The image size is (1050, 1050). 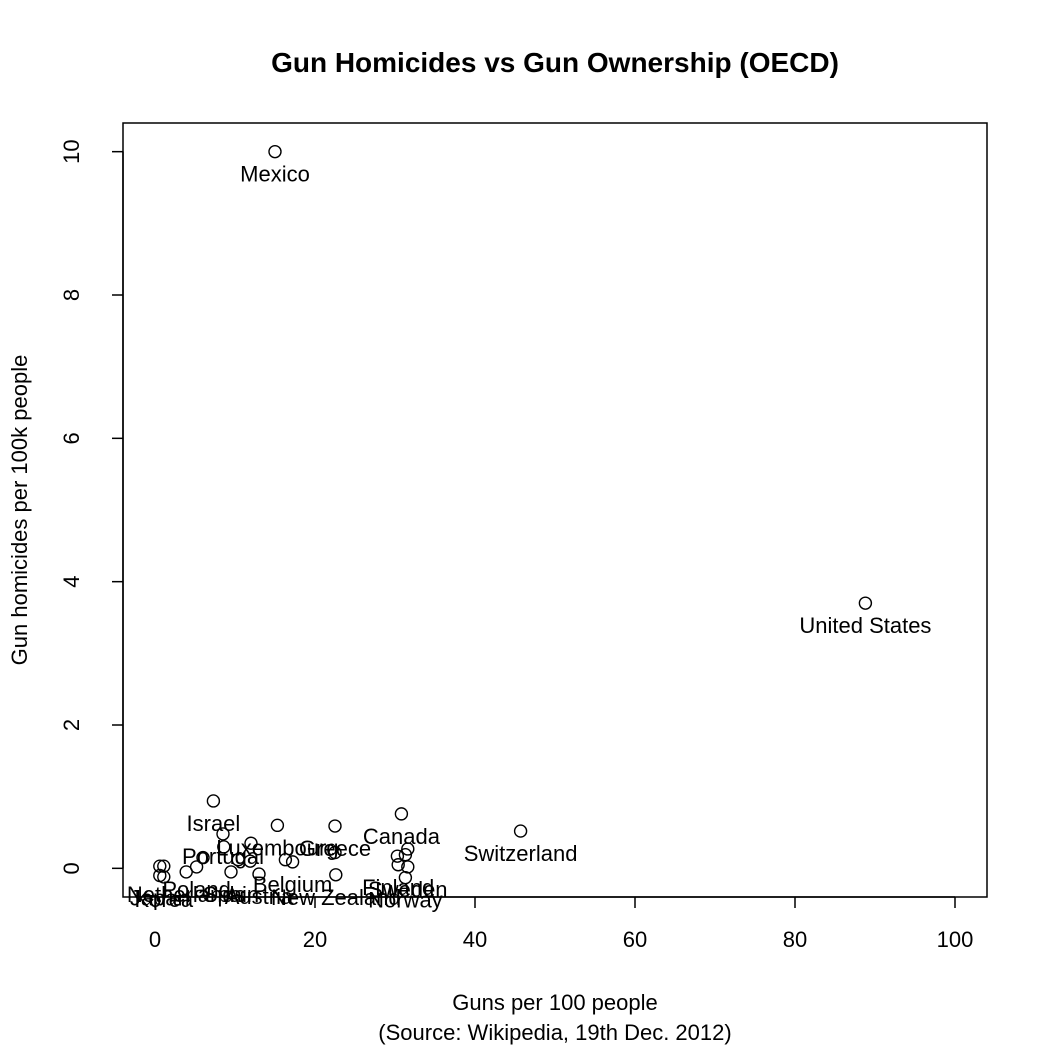 I want to click on chart-title: Gun Homicides vs Gun Ownership (OECD), so click(x=555, y=62).